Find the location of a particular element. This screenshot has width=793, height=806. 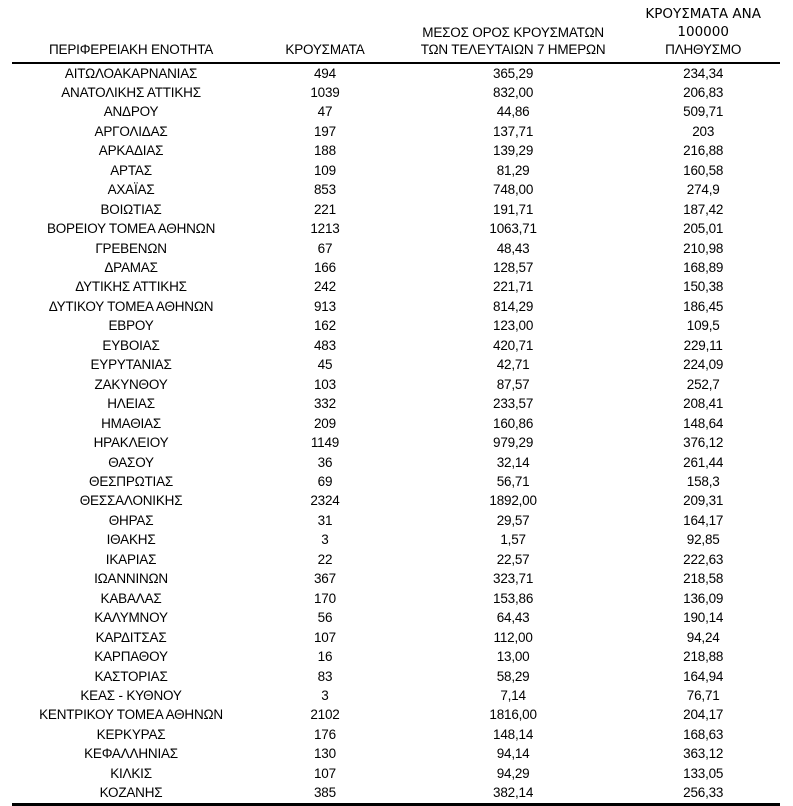

cell-cases: 56 is located at coordinates (325, 618).